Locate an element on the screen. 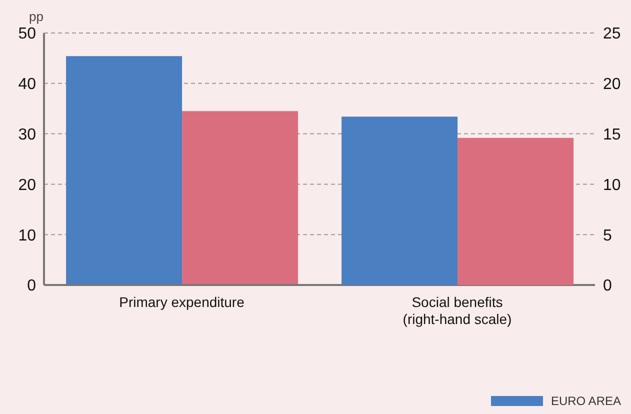 This screenshot has width=631, height=414. y-axis-title: pp is located at coordinates (36, 16).